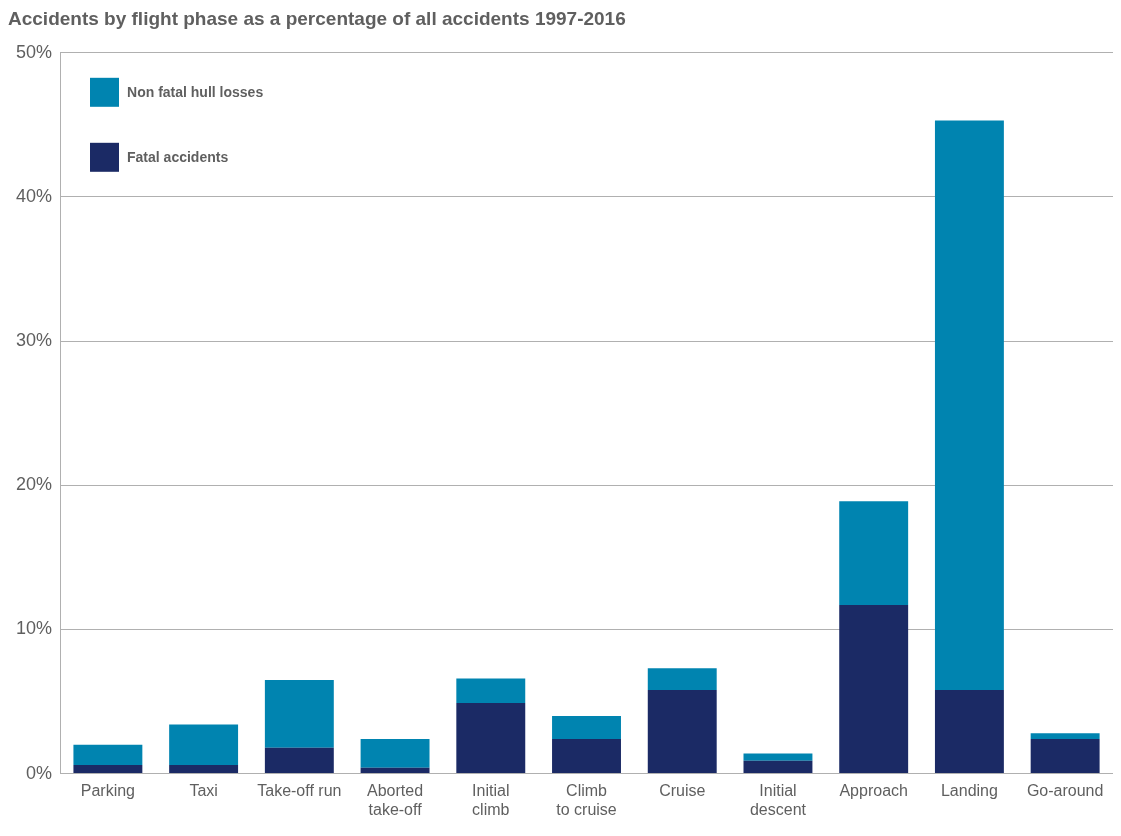  Describe the element at coordinates (34, 51) in the screenshot. I see `y-tick-label: 50%` at that location.